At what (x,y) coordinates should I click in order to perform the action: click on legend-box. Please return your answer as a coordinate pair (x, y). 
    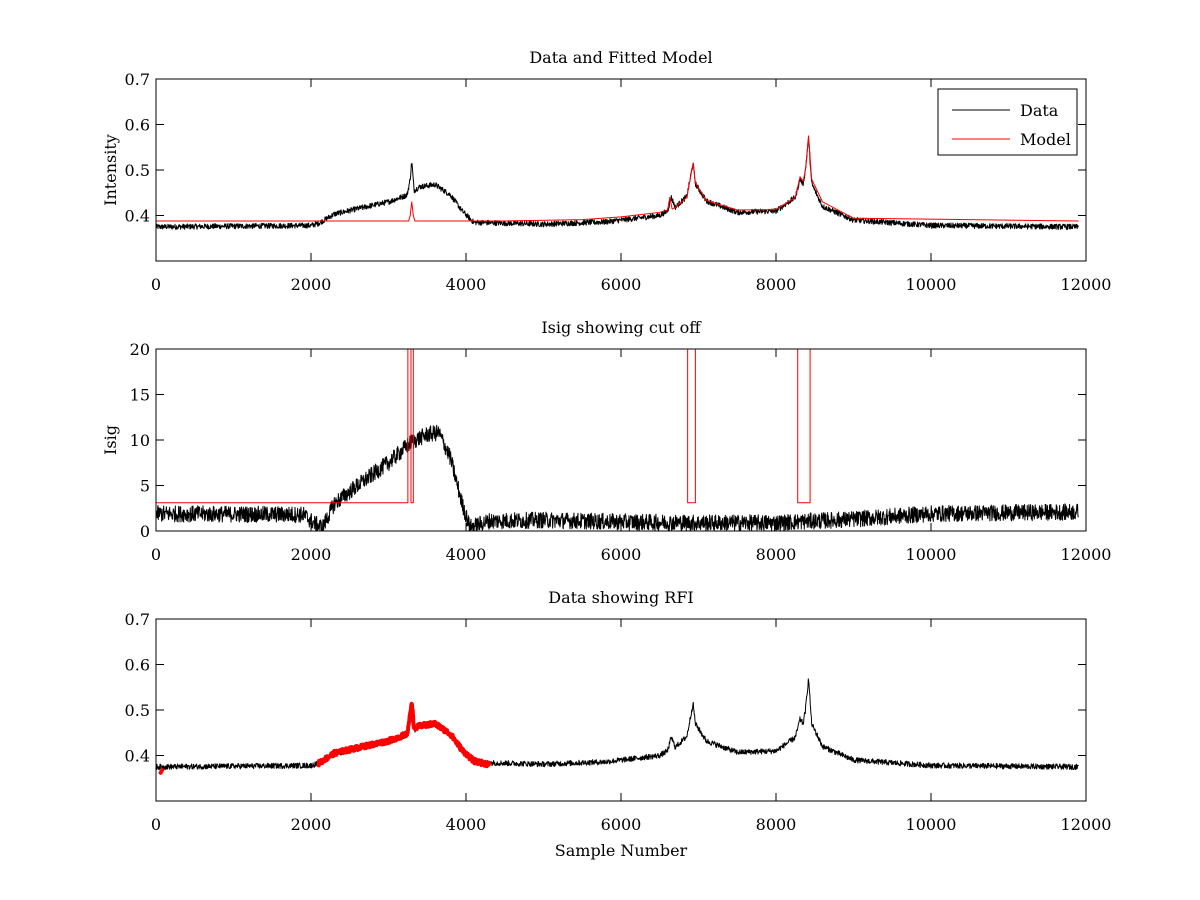
    Looking at the image, I should click on (1007, 122).